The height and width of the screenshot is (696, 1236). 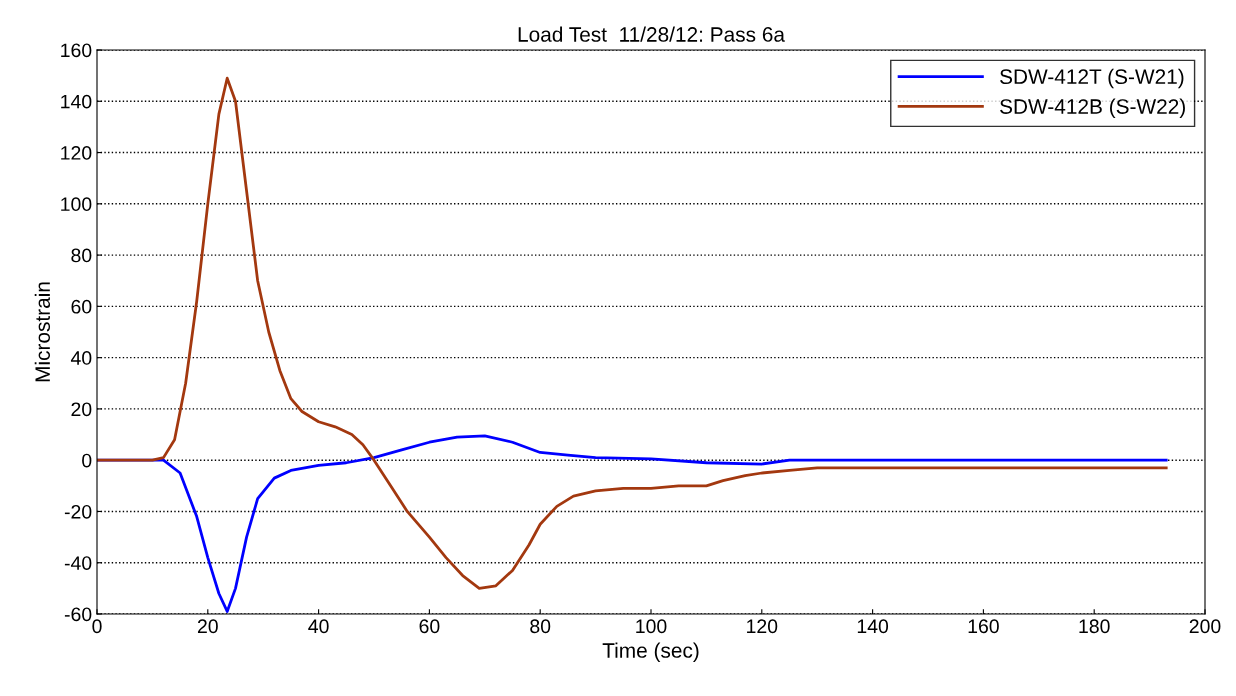 I want to click on y-tick-label: 80, so click(x=81, y=255).